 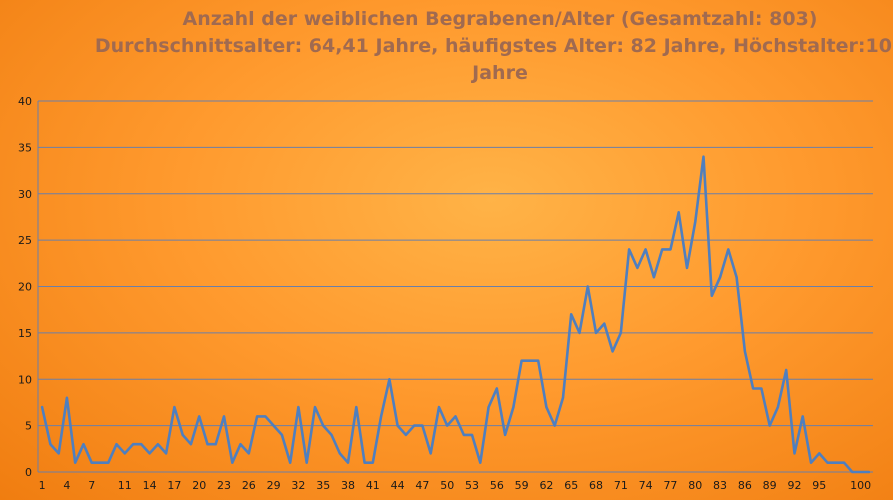 I want to click on y-tick-label: 5, so click(x=28, y=426).